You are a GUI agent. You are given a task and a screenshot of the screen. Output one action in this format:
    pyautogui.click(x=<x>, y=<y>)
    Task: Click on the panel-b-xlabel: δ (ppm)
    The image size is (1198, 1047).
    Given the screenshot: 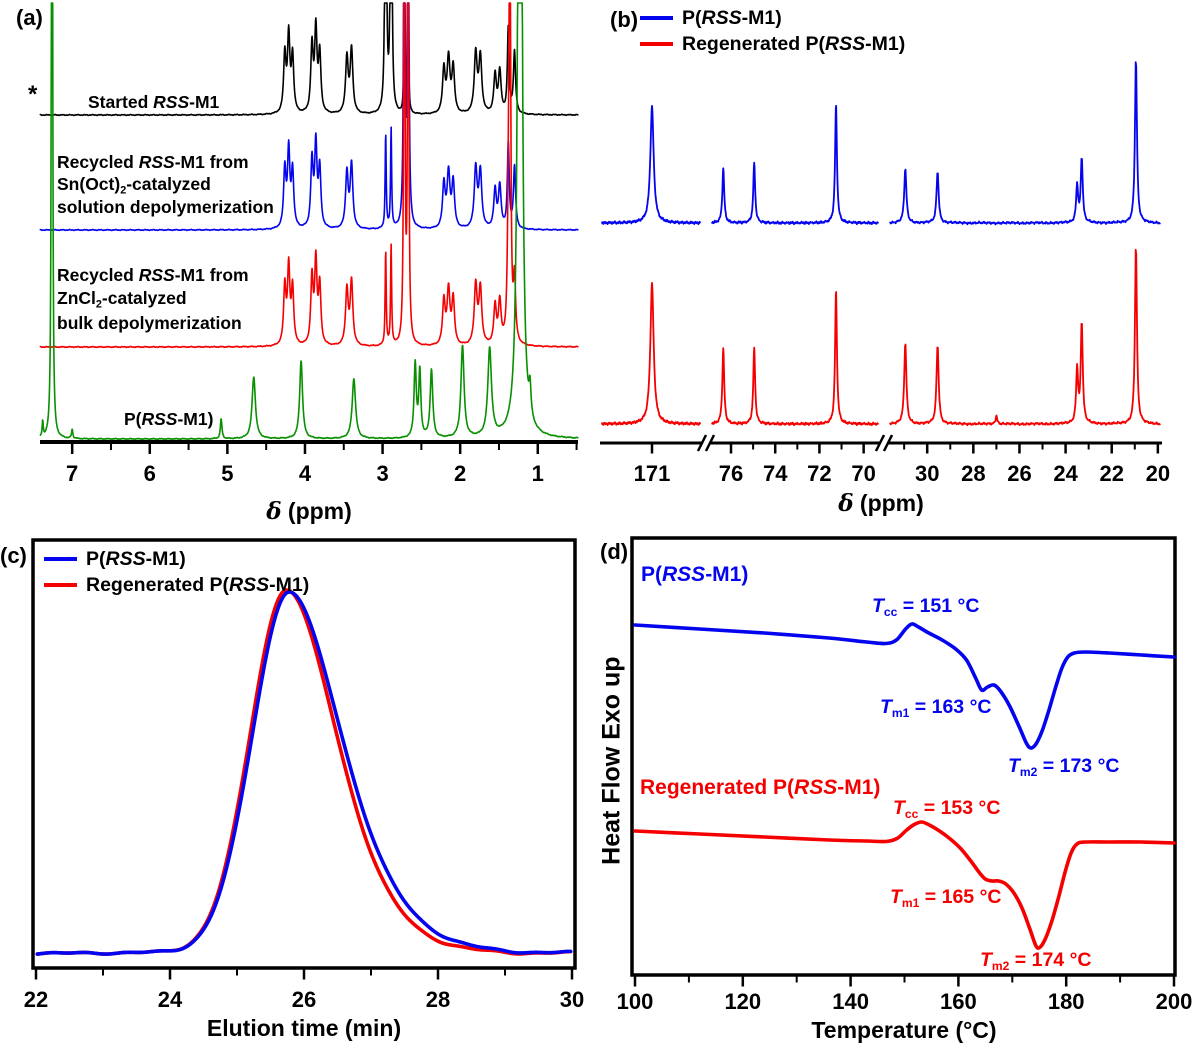 What is the action you would take?
    pyautogui.click(x=881, y=503)
    